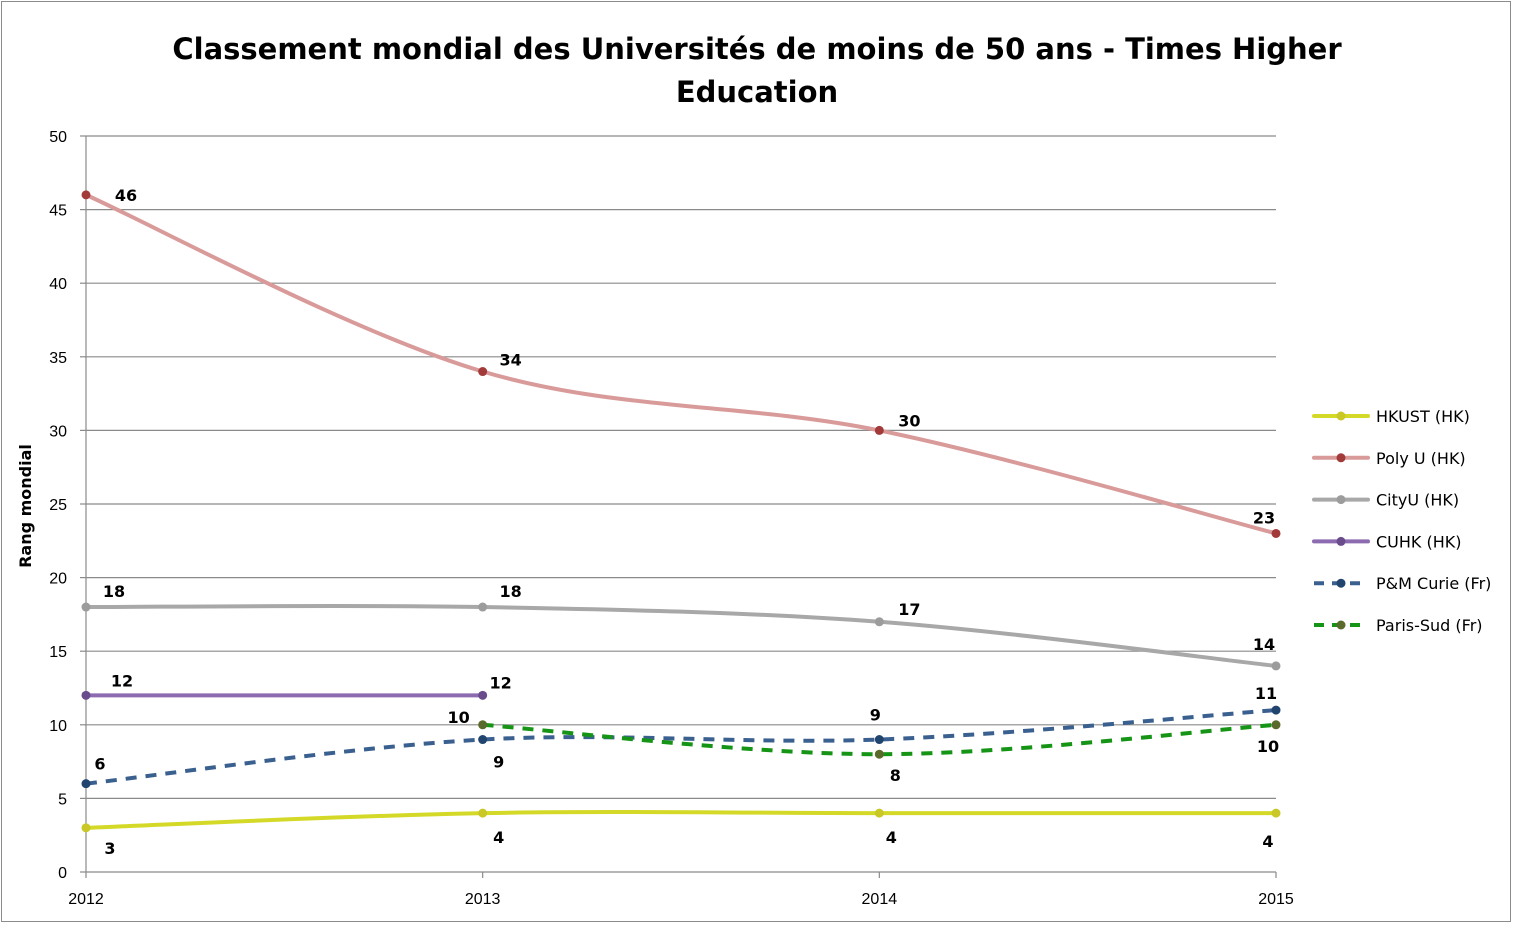  What do you see at coordinates (891, 837) in the screenshot?
I see `series-0-data-label-2014: 4` at bounding box center [891, 837].